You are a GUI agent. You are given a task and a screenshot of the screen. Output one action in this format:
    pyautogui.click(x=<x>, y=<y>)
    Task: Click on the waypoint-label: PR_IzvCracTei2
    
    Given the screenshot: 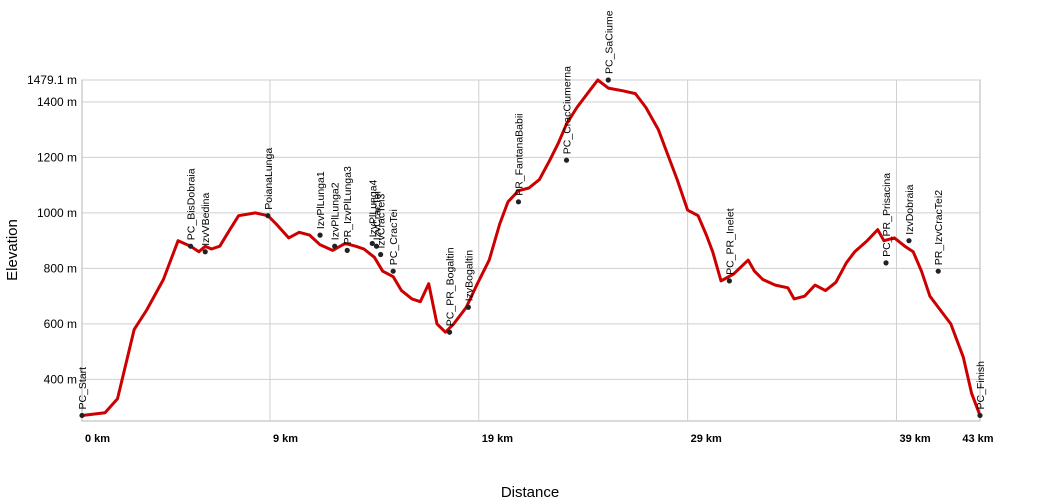 What is the action you would take?
    pyautogui.click(x=939, y=227)
    